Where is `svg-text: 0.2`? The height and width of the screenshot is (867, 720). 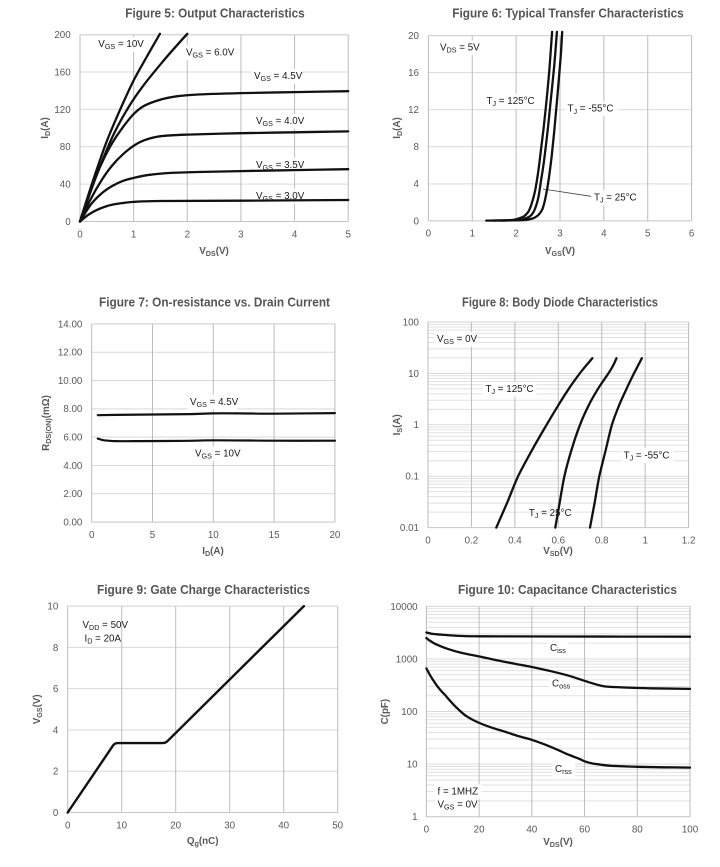
svg-text: 0.2 is located at coordinates (472, 540).